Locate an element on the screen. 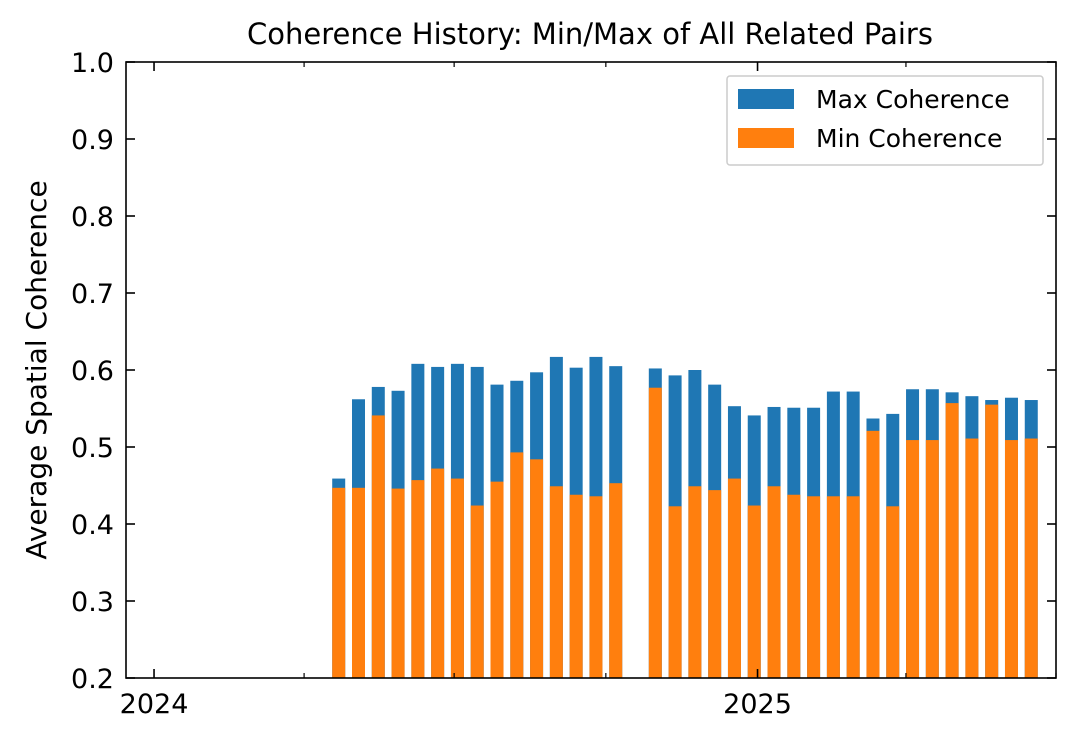 This screenshot has height=741, width=1077. y-tick-label: 0.8 is located at coordinates (92, 217).